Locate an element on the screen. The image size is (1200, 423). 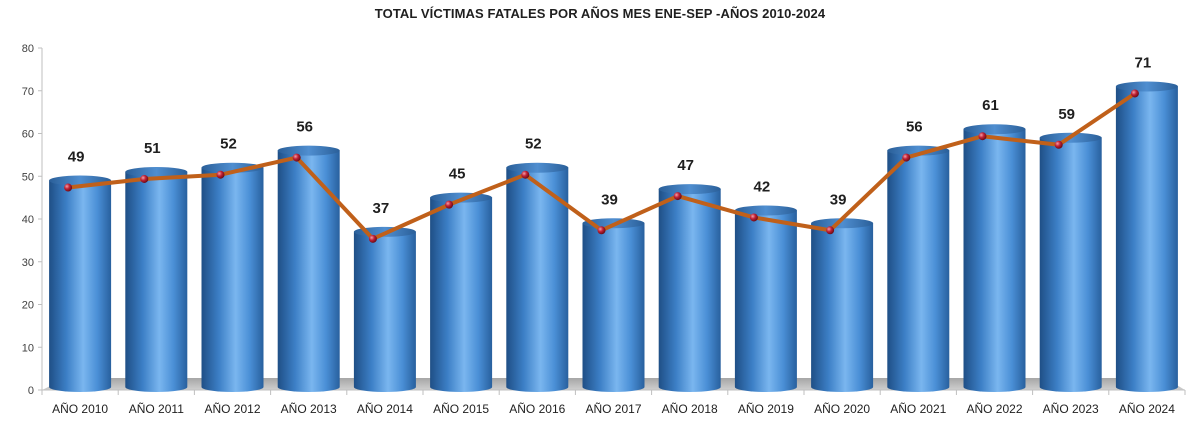
y-tick-label: 30 is located at coordinates (28, 263).